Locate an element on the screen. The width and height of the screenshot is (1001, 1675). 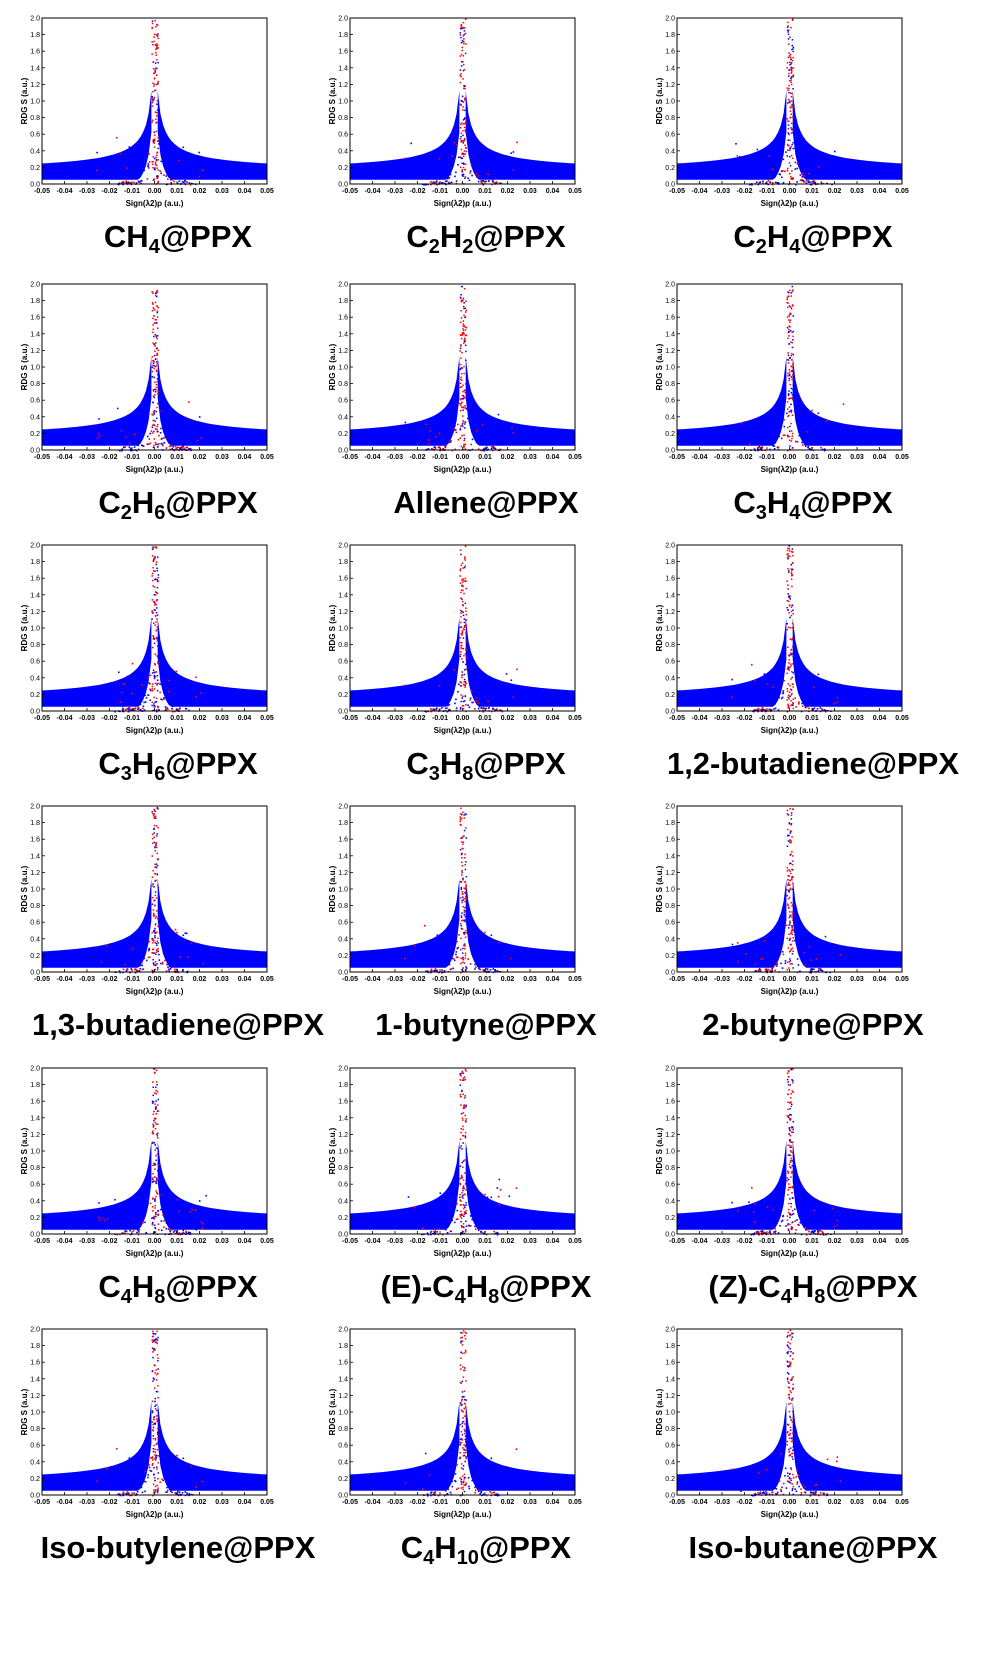
x-tick-label: -0.02 is located at coordinates (745, 457).